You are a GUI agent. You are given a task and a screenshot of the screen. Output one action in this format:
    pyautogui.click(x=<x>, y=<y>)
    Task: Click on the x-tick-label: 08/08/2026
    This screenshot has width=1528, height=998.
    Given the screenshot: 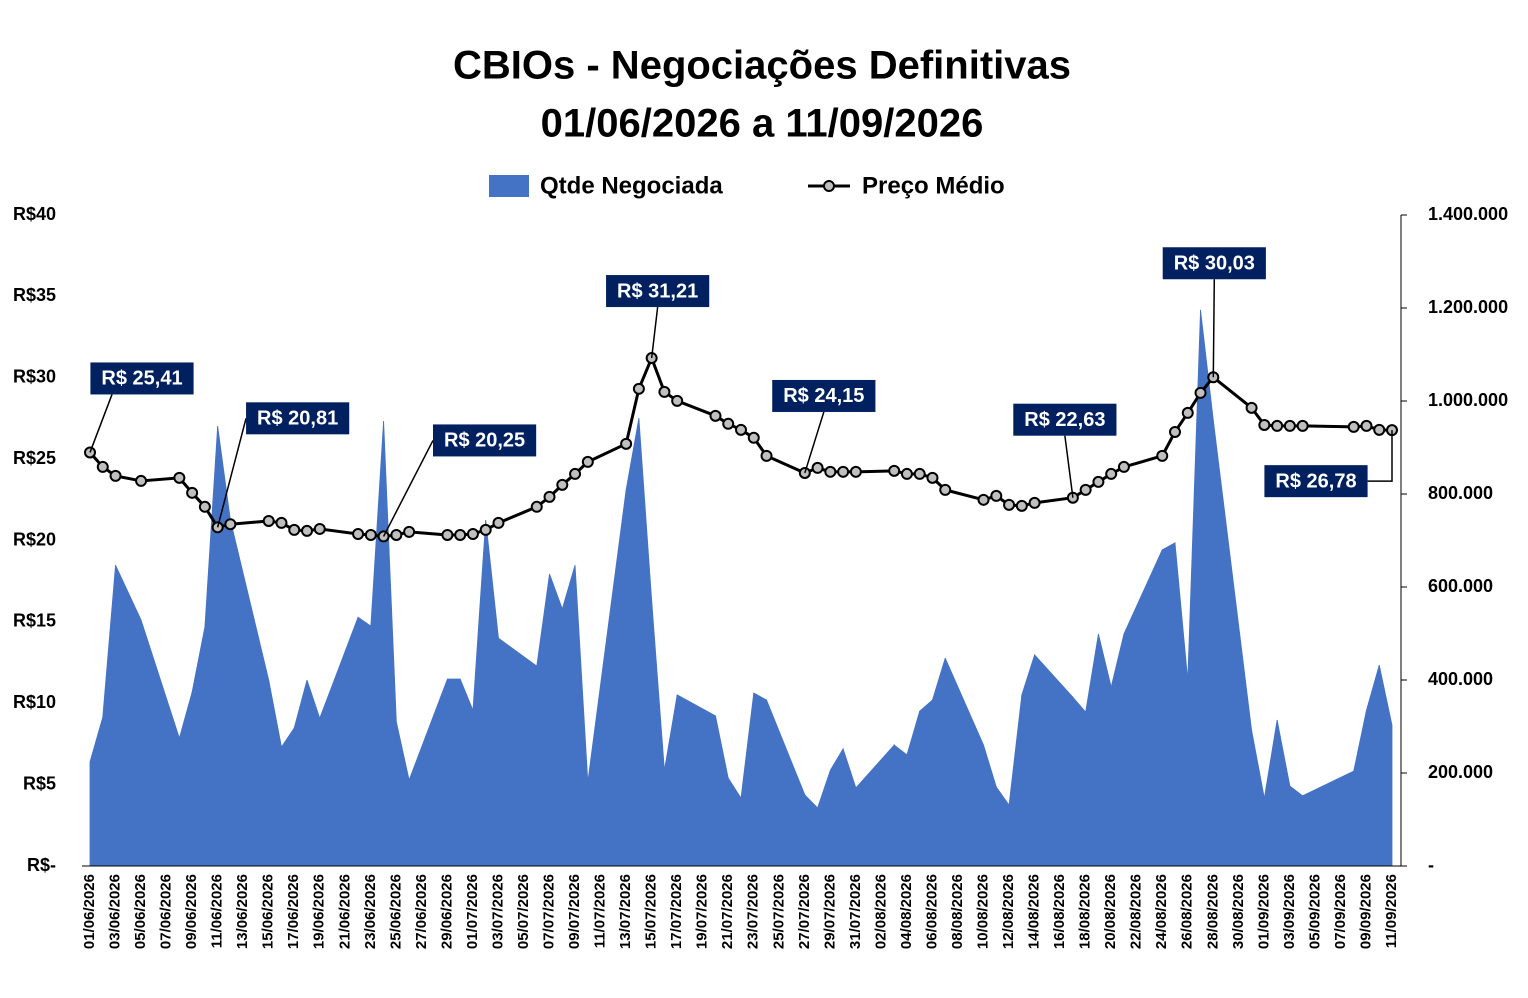 What is the action you would take?
    pyautogui.click(x=957, y=911)
    